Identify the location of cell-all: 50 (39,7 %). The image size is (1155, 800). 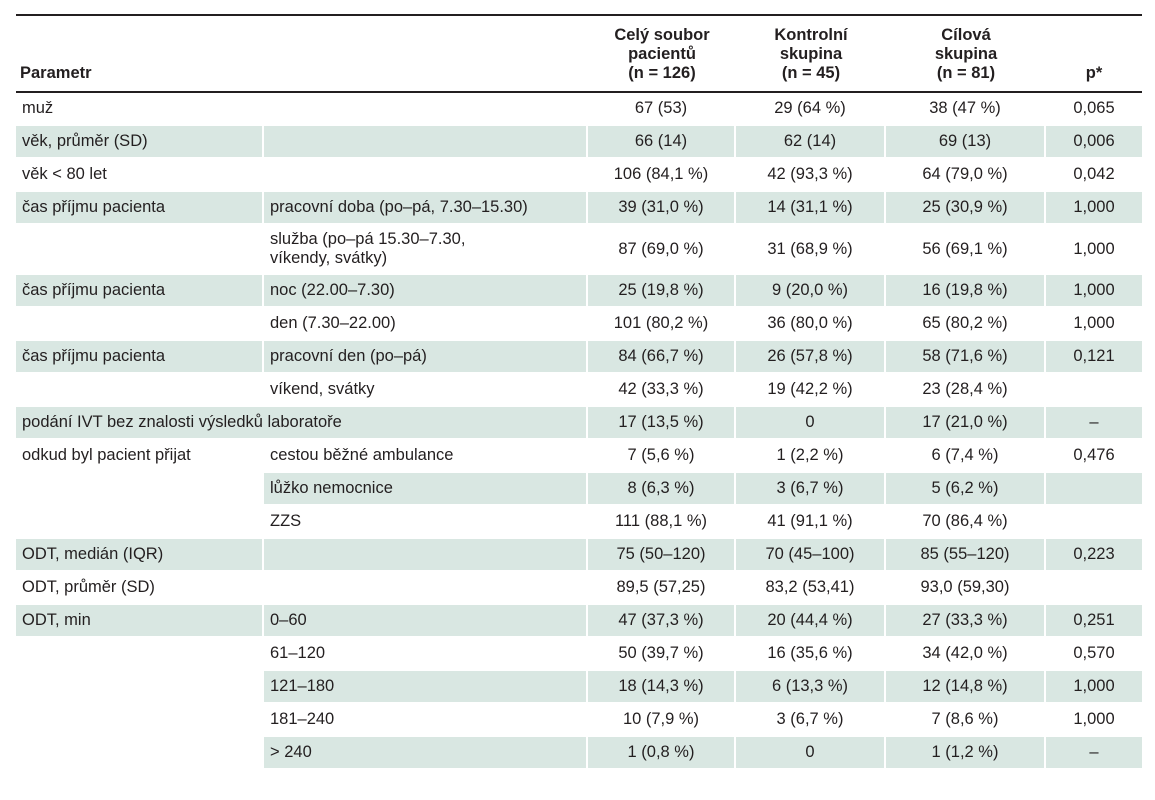
(662, 654).